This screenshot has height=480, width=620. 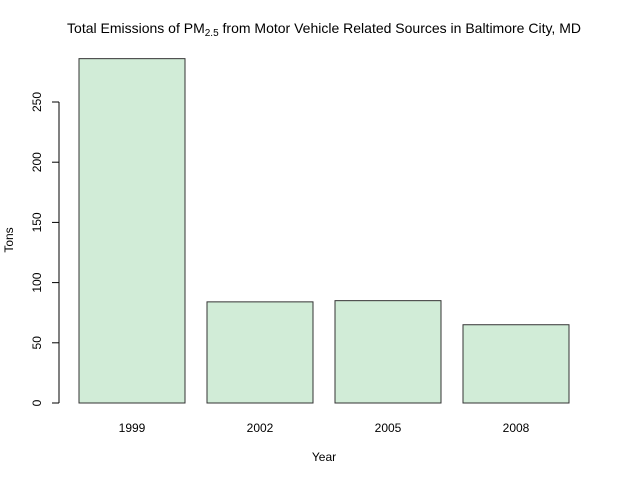 I want to click on y-tick-label: 50, so click(x=37, y=343).